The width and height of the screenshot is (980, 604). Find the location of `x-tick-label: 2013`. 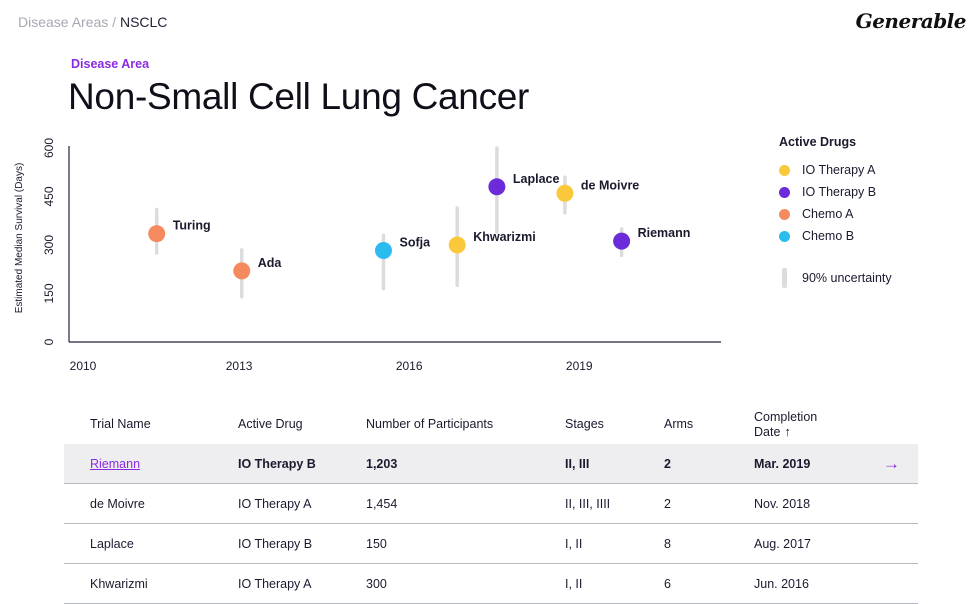

x-tick-label: 2013 is located at coordinates (239, 366).